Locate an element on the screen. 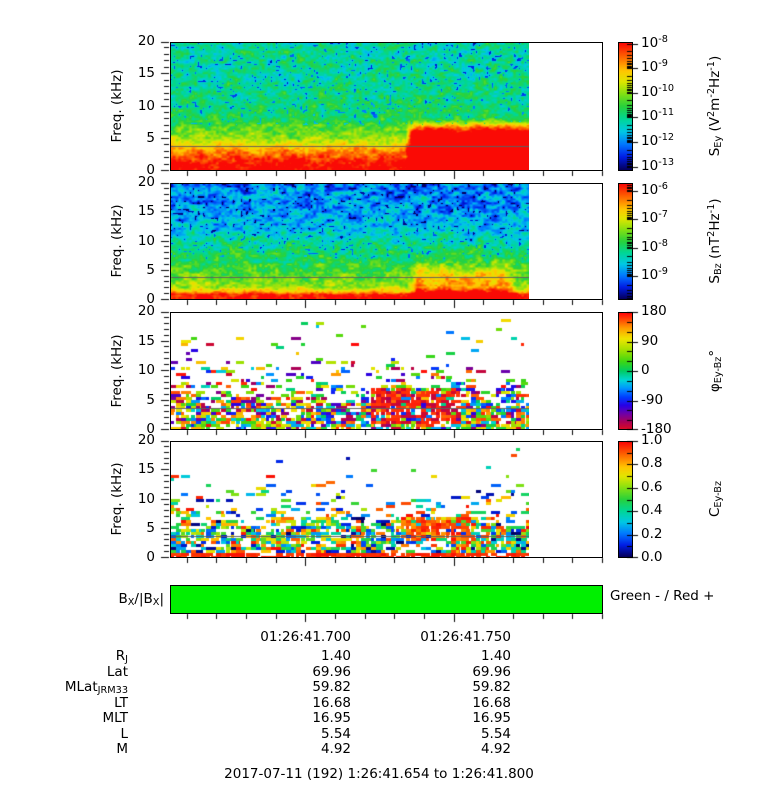  ephemeris-row-label: RJ is located at coordinates (121, 657).